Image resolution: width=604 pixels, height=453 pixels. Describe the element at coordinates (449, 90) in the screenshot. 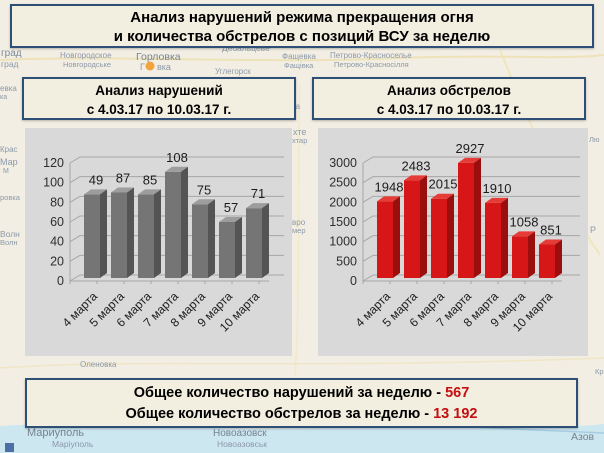

I see `shellings-header-line-1: Анализ обстрелов` at that location.